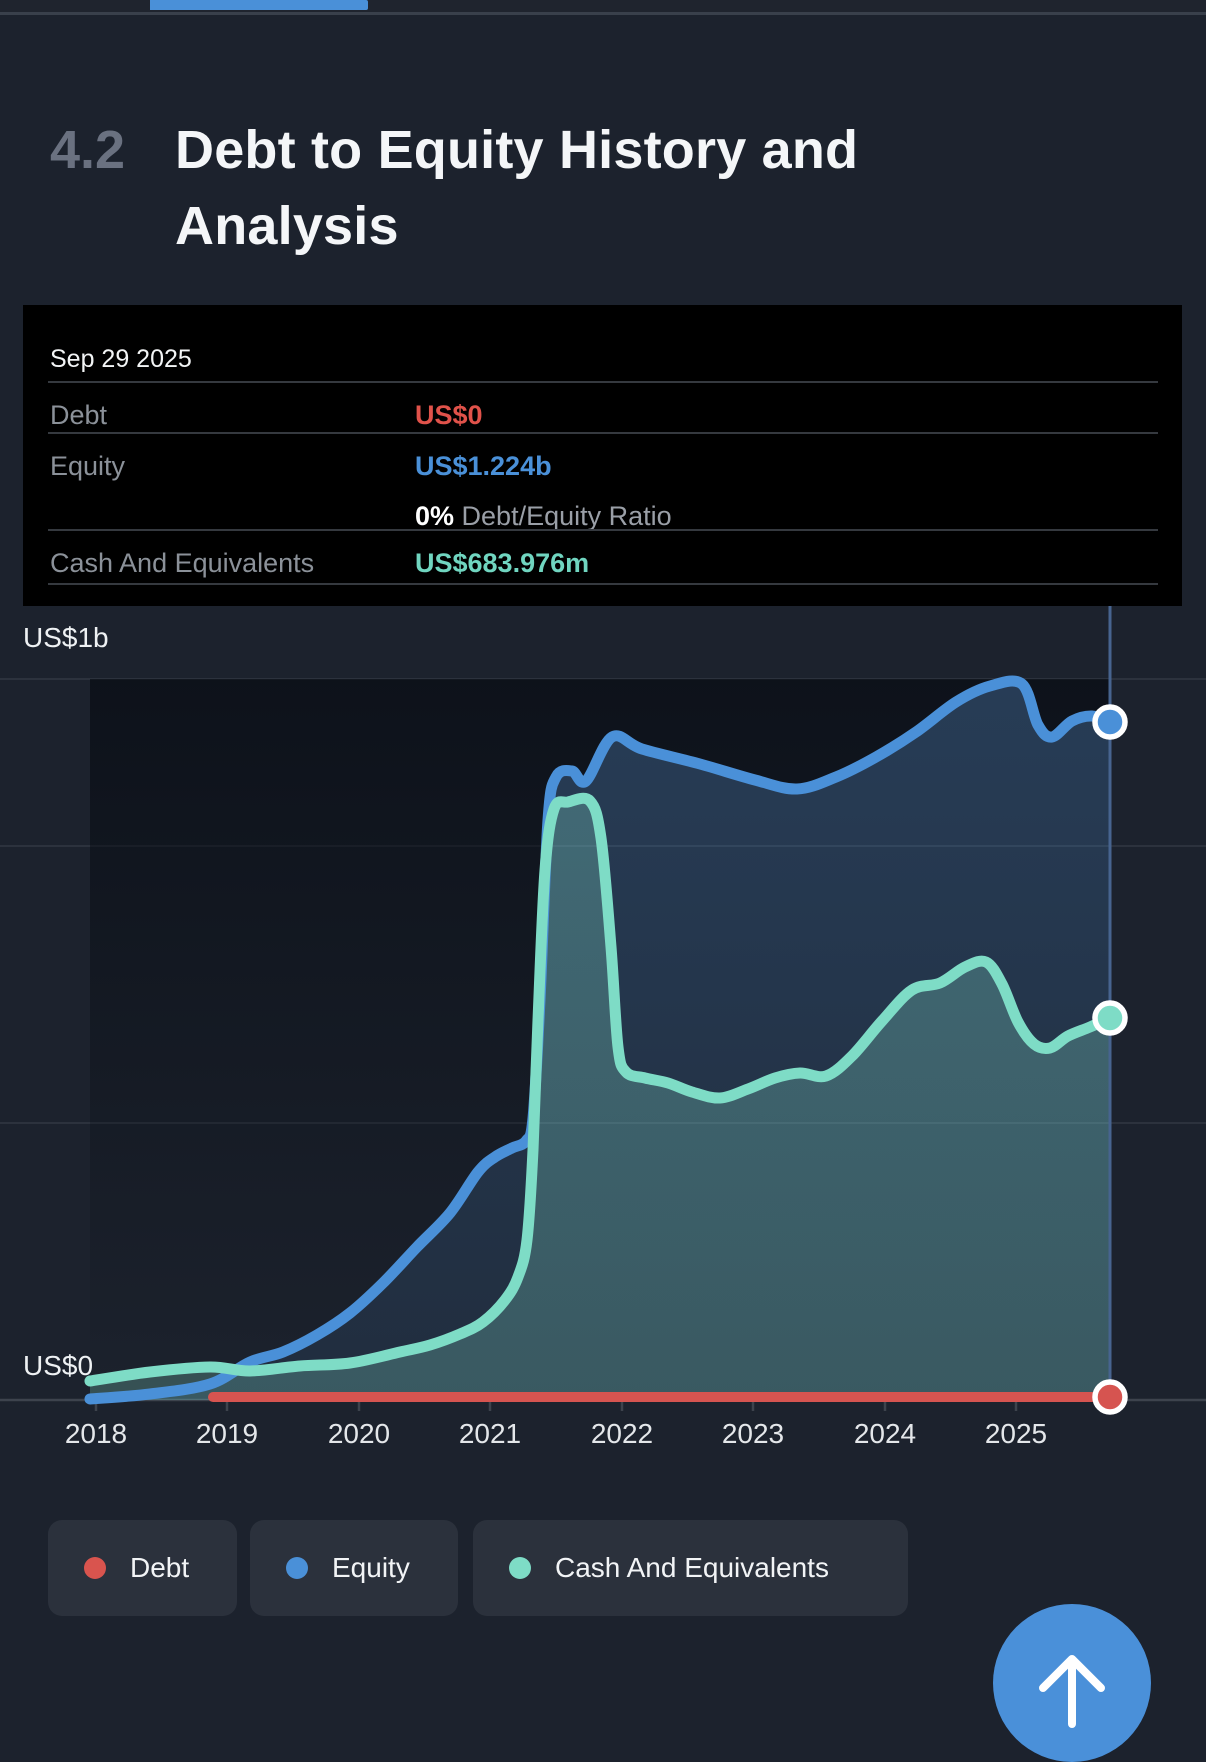 The image size is (1206, 1762). What do you see at coordinates (66, 637) in the screenshot?
I see `y-axis-label-top: US$1b` at bounding box center [66, 637].